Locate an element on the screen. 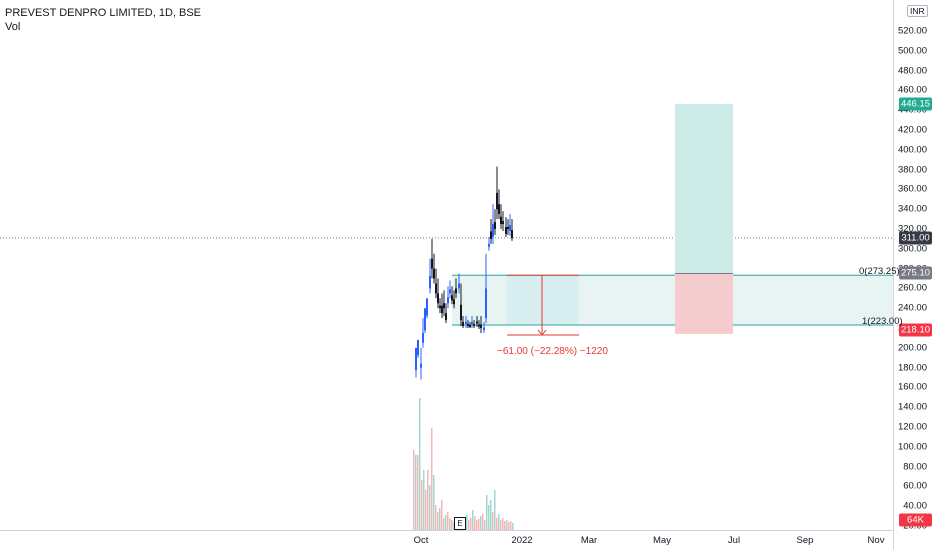  time-axis: Oct 2022 Mar May Jul Sep Nov is located at coordinates (446, 540).